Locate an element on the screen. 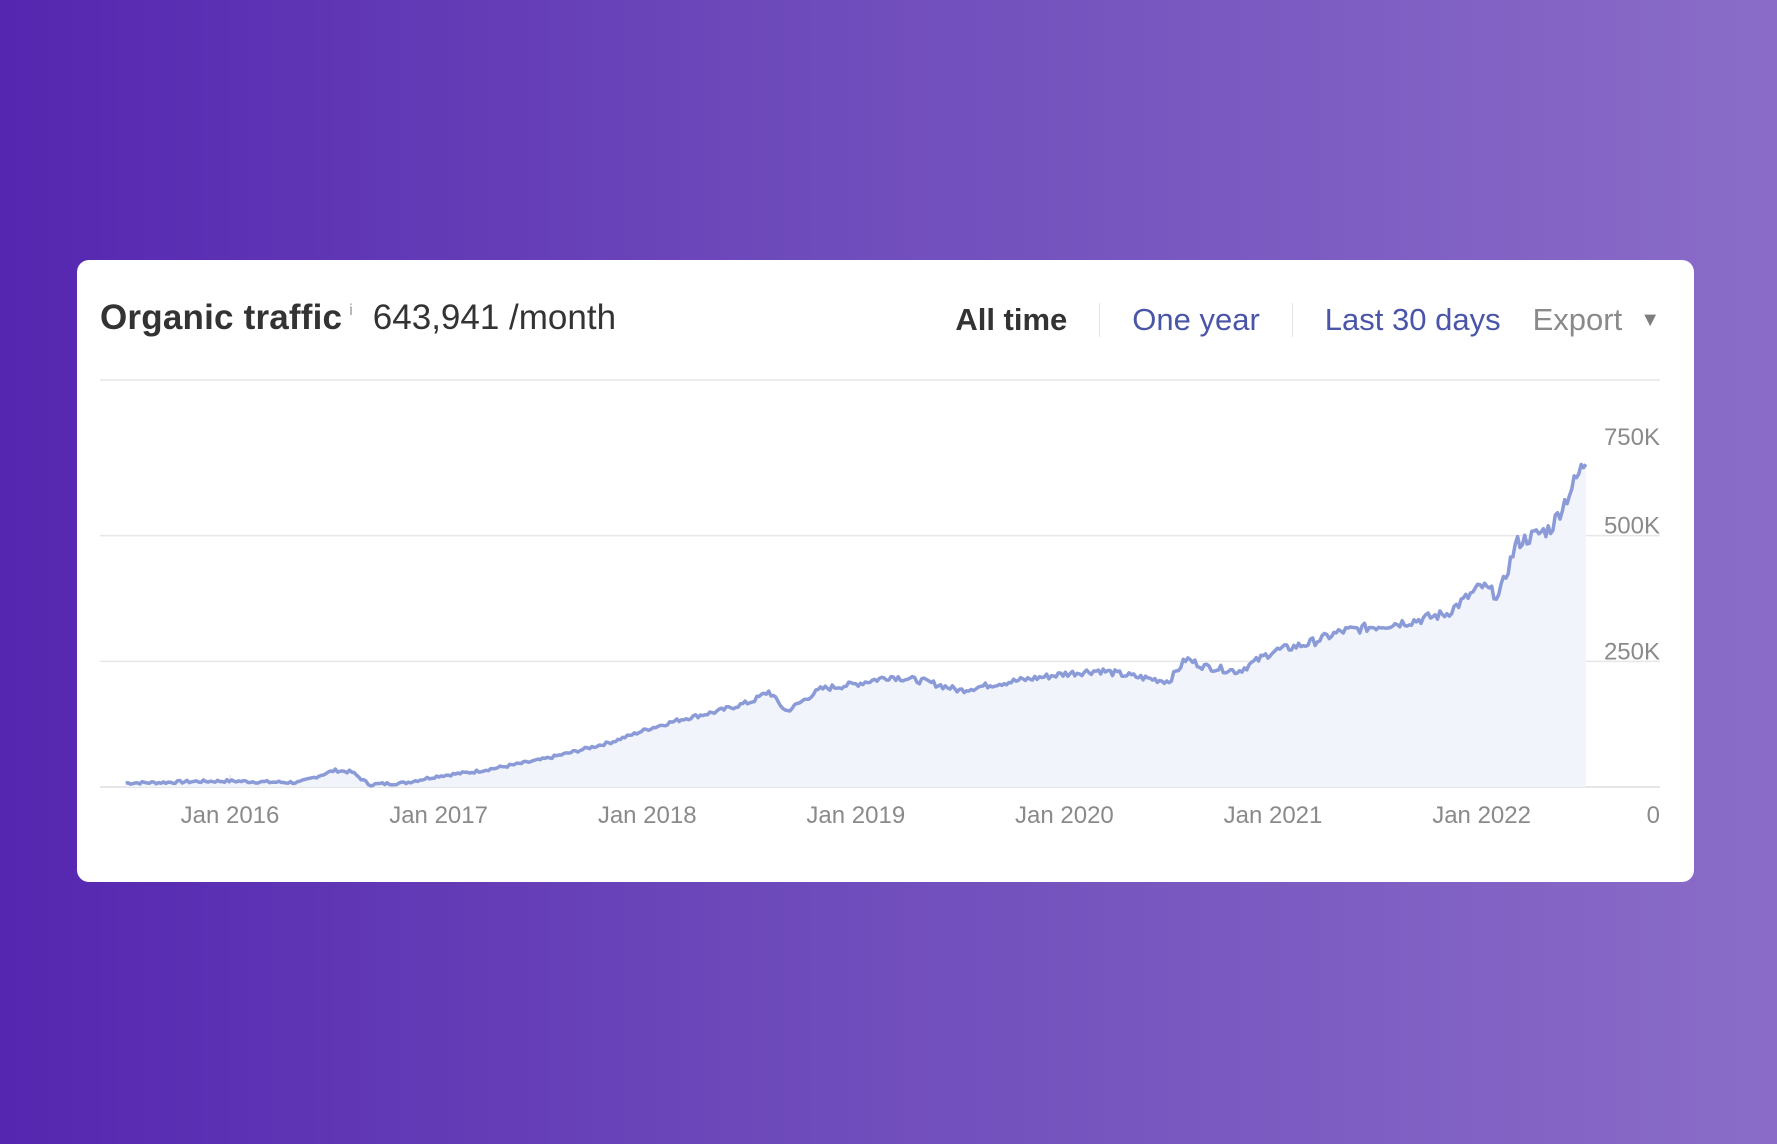 This screenshot has height=1144, width=1777. filter-one-year: One year is located at coordinates (1196, 319).